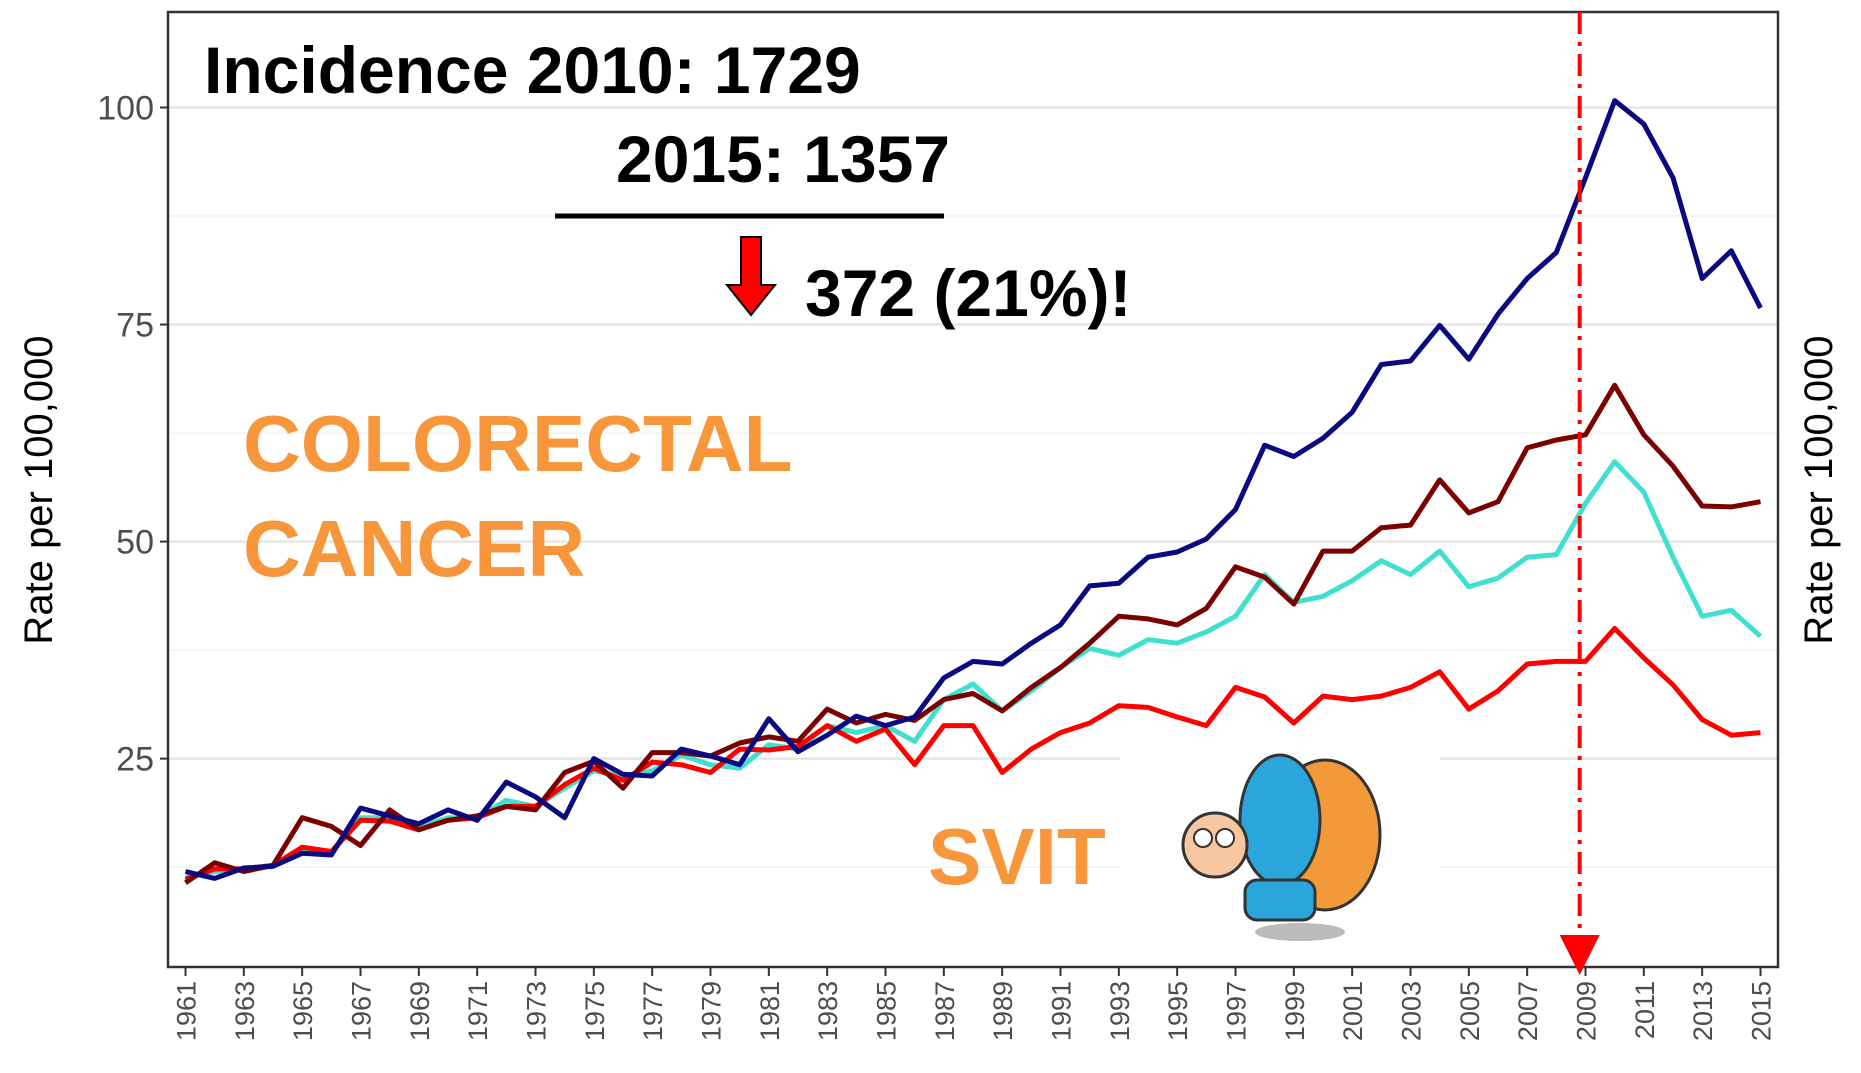  I want to click on down-arrow, so click(751, 276).